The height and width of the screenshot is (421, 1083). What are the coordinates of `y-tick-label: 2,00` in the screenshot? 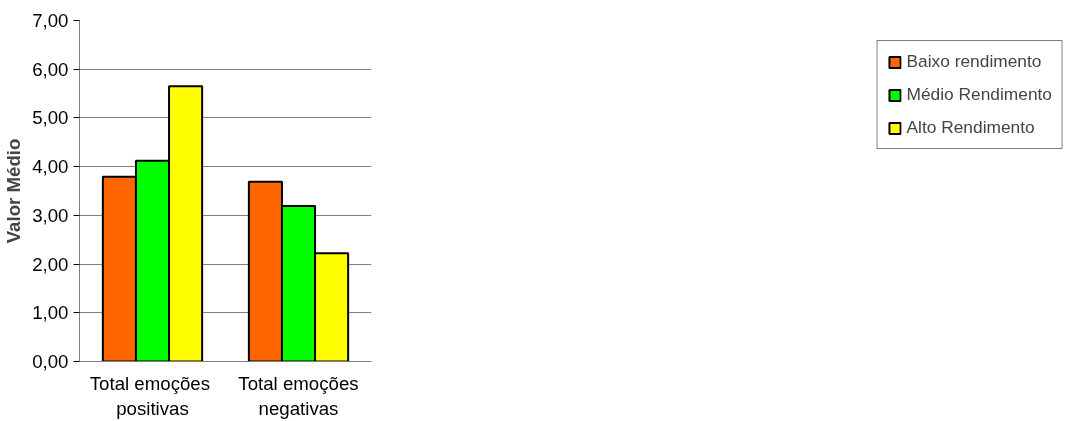 It's located at (50, 264).